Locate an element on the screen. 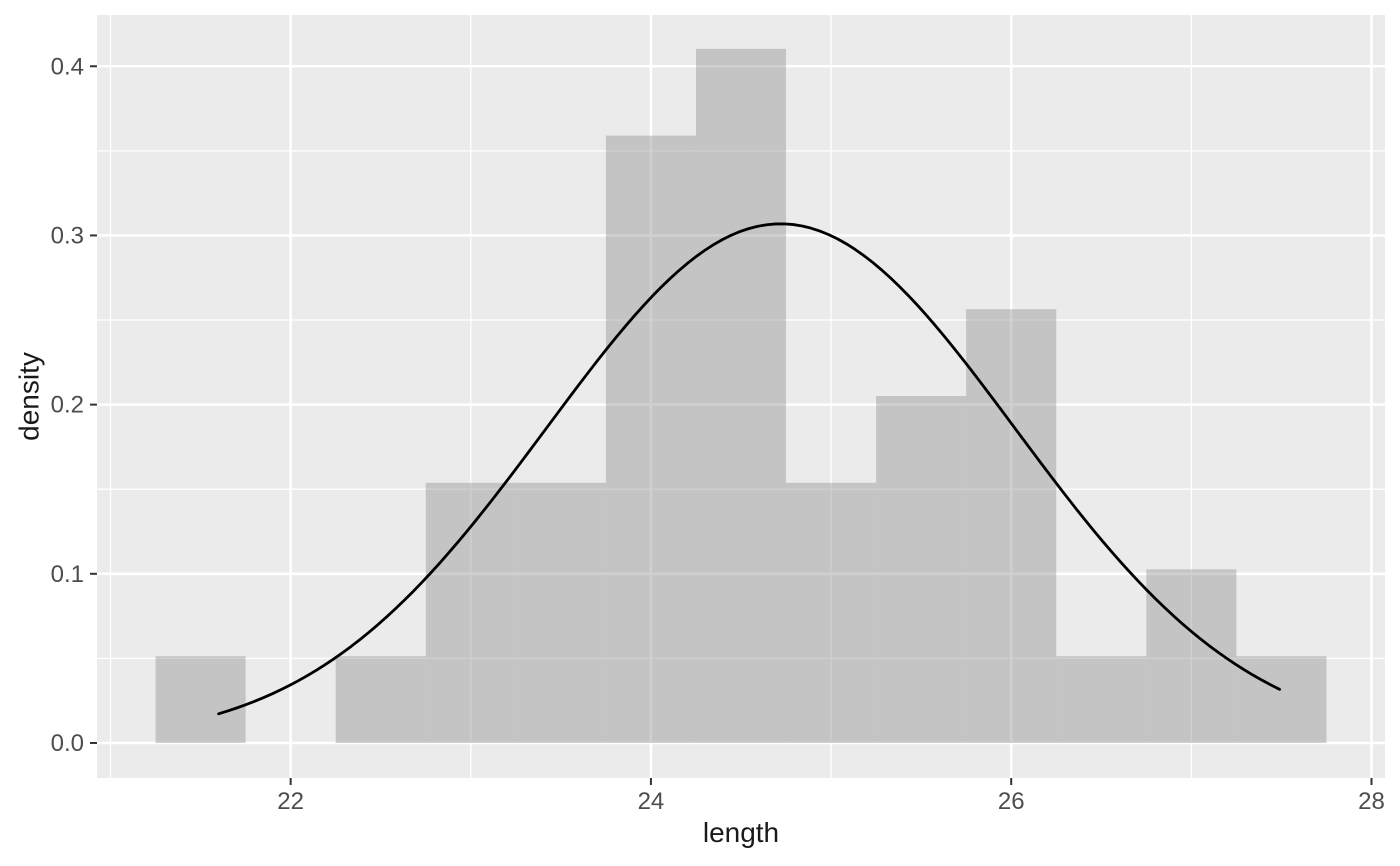 The height and width of the screenshot is (866, 1400). x-axis-title: length is located at coordinates (741, 832).